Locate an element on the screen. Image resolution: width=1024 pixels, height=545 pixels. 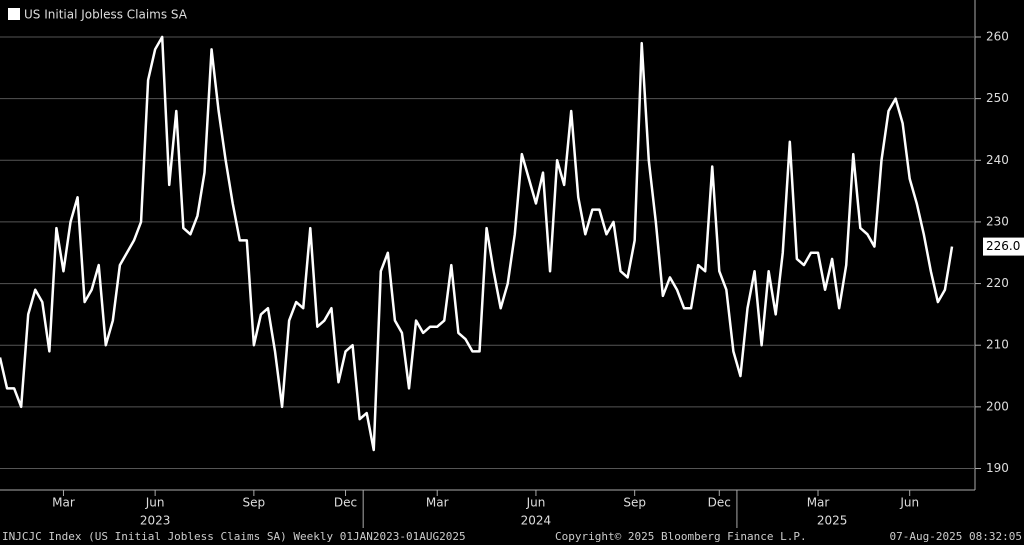
y-tick-label: 200 is located at coordinates (997, 406).